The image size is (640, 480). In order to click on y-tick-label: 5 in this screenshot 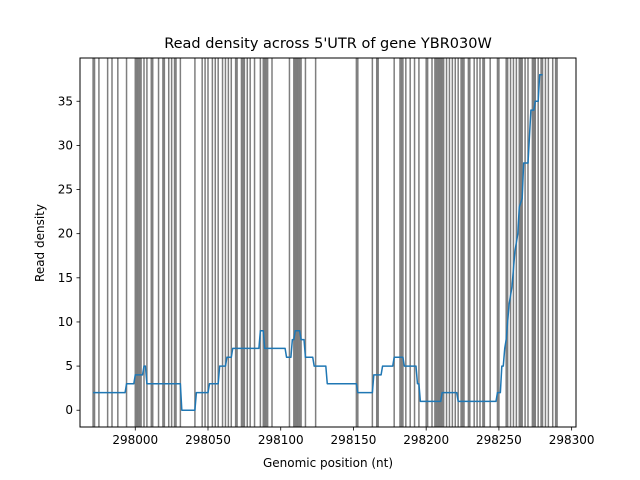, I will do `click(69, 366)`.